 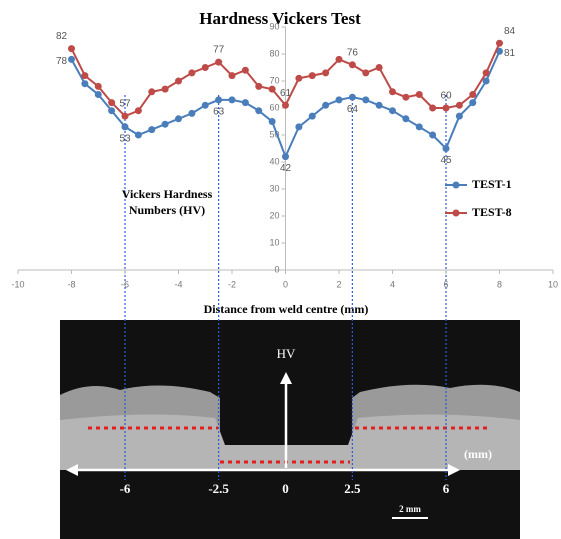 I want to click on data-label: 78, so click(x=62, y=61).